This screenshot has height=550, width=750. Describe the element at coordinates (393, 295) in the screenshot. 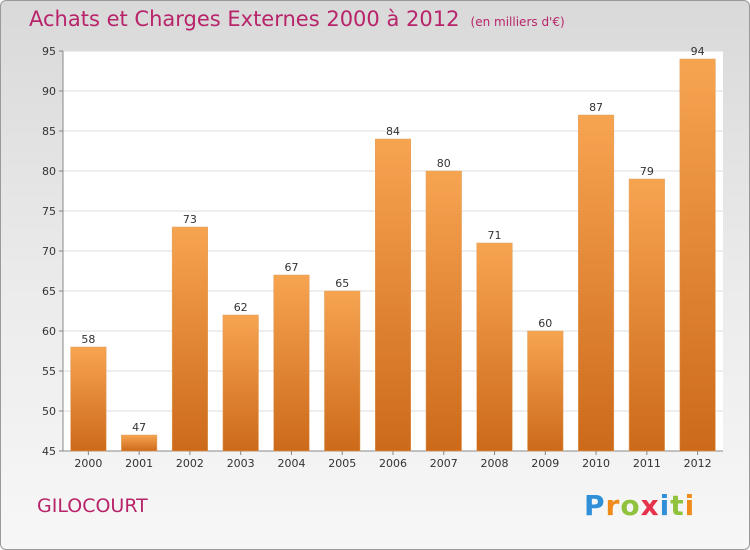

I see `bar-2006` at that location.